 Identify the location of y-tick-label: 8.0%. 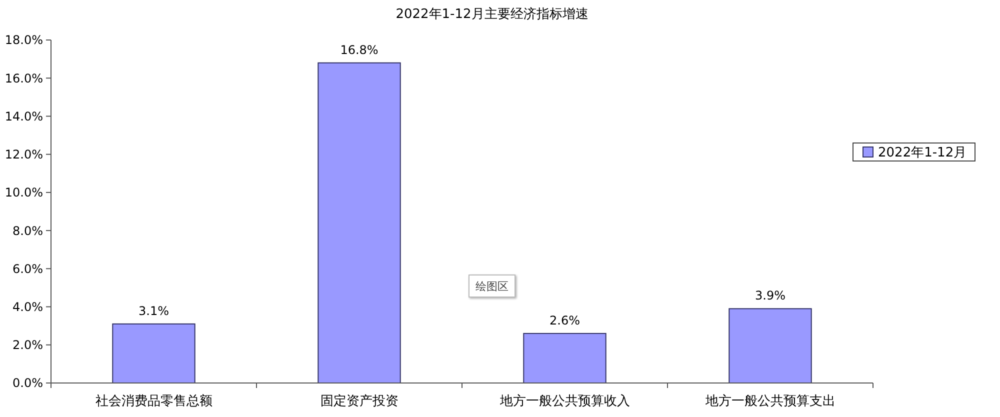
(27, 231).